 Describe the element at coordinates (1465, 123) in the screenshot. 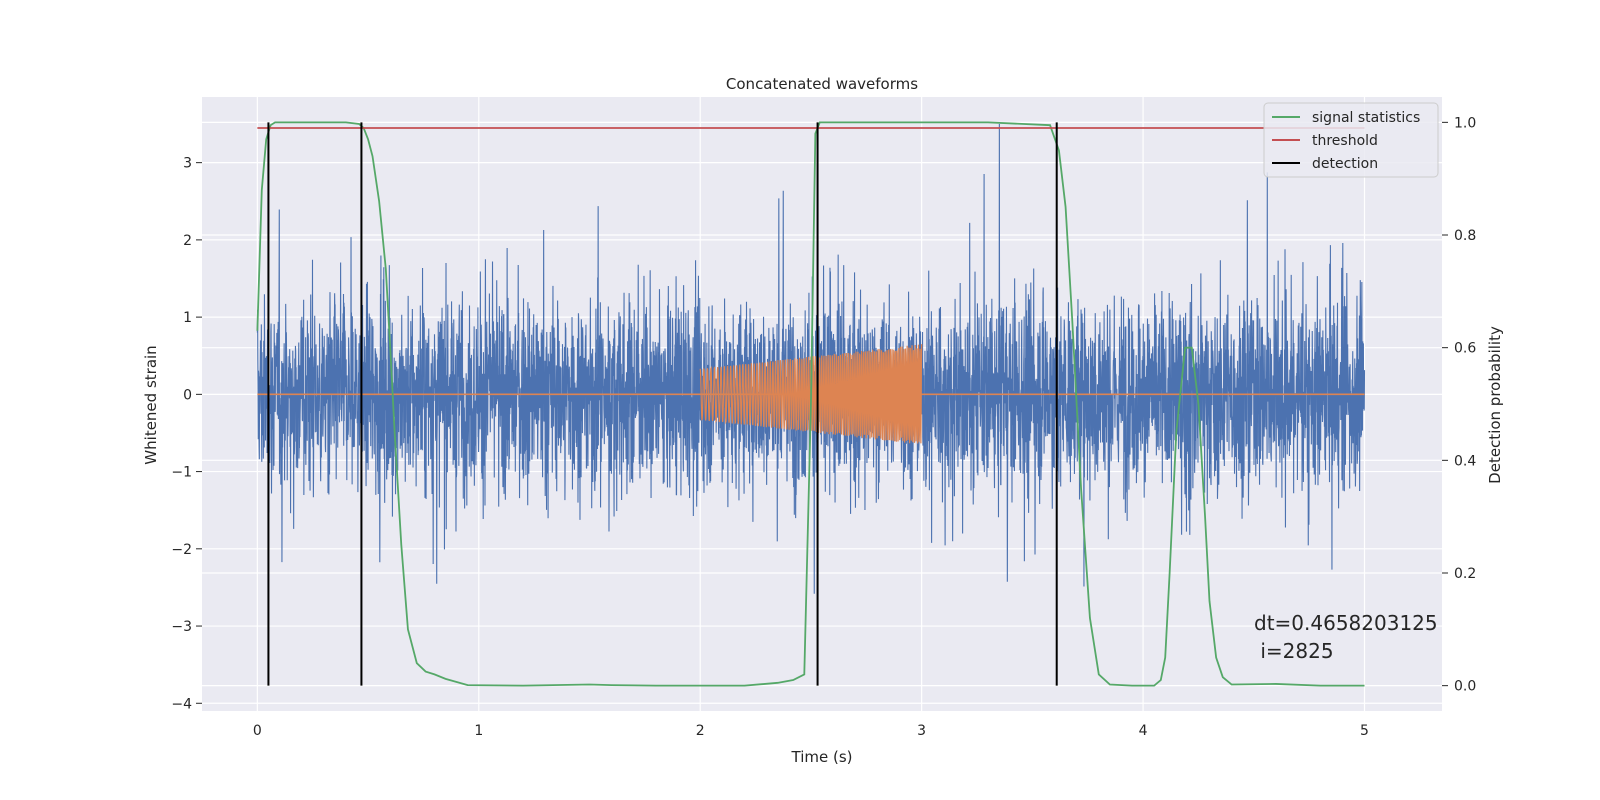

I see `y-right-tick-label: 1.0` at that location.